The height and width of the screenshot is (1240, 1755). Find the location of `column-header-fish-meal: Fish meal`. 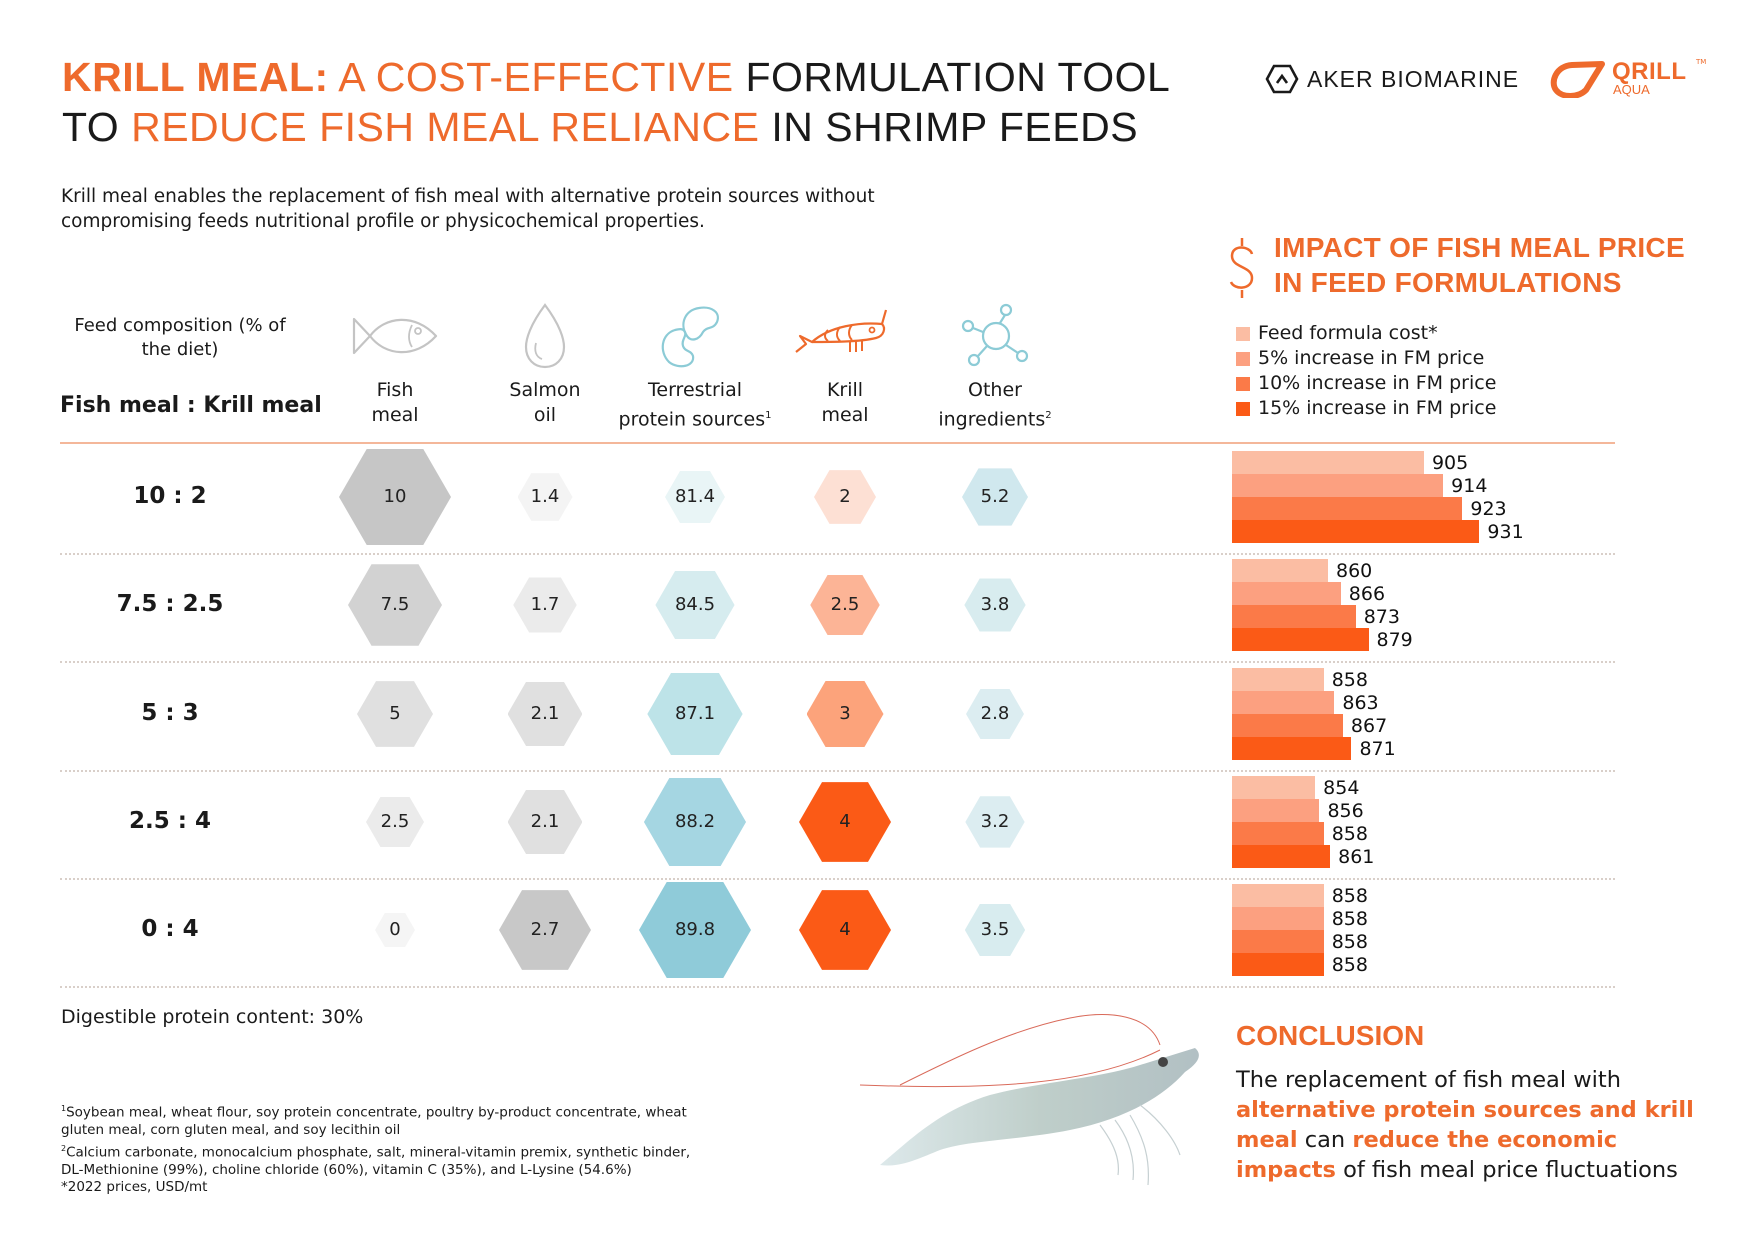

column-header-fish-meal: Fish meal is located at coordinates (395, 364).